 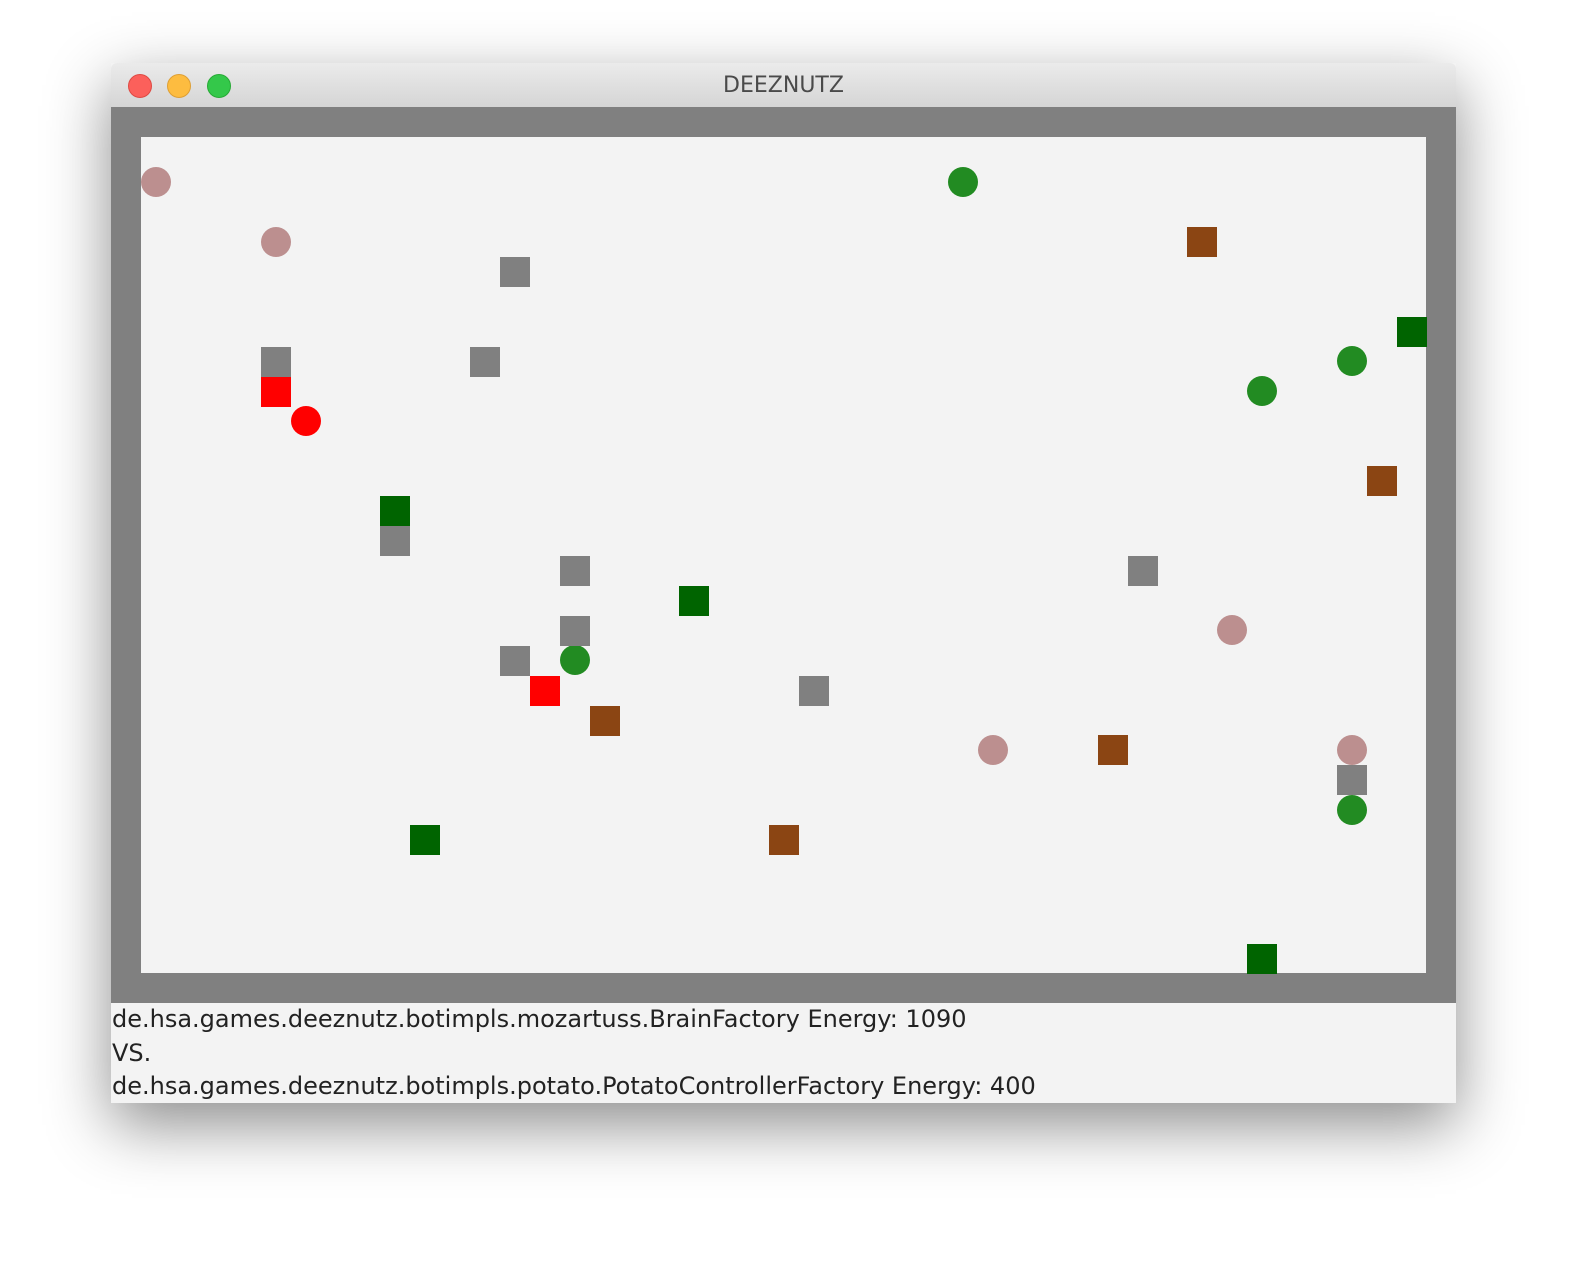 I want to click on title-bar: DEEZNUTZ, so click(x=783, y=85).